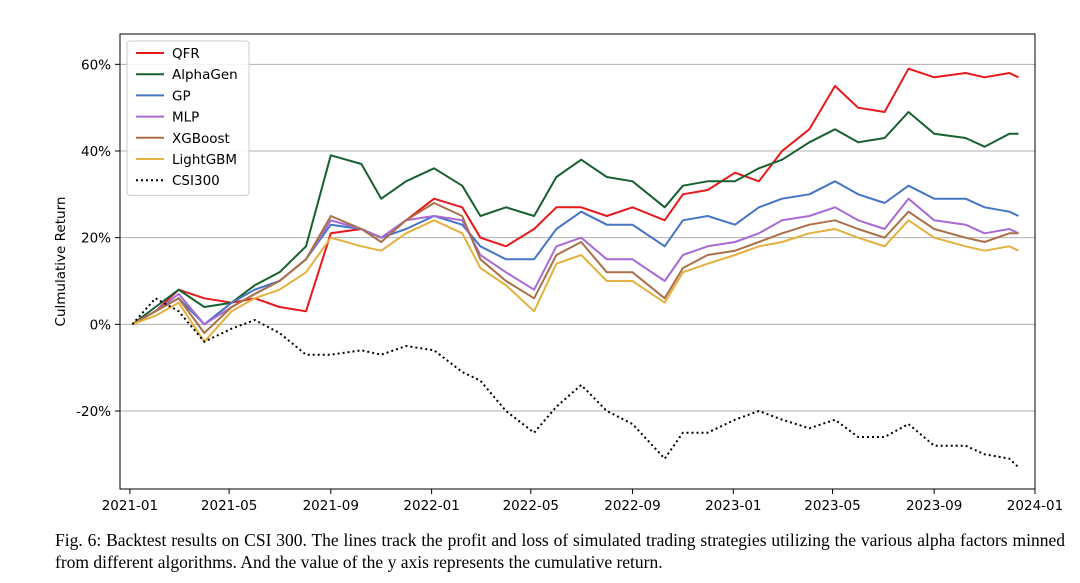  What do you see at coordinates (130, 506) in the screenshot?
I see `x-tick-label: 2021-01` at bounding box center [130, 506].